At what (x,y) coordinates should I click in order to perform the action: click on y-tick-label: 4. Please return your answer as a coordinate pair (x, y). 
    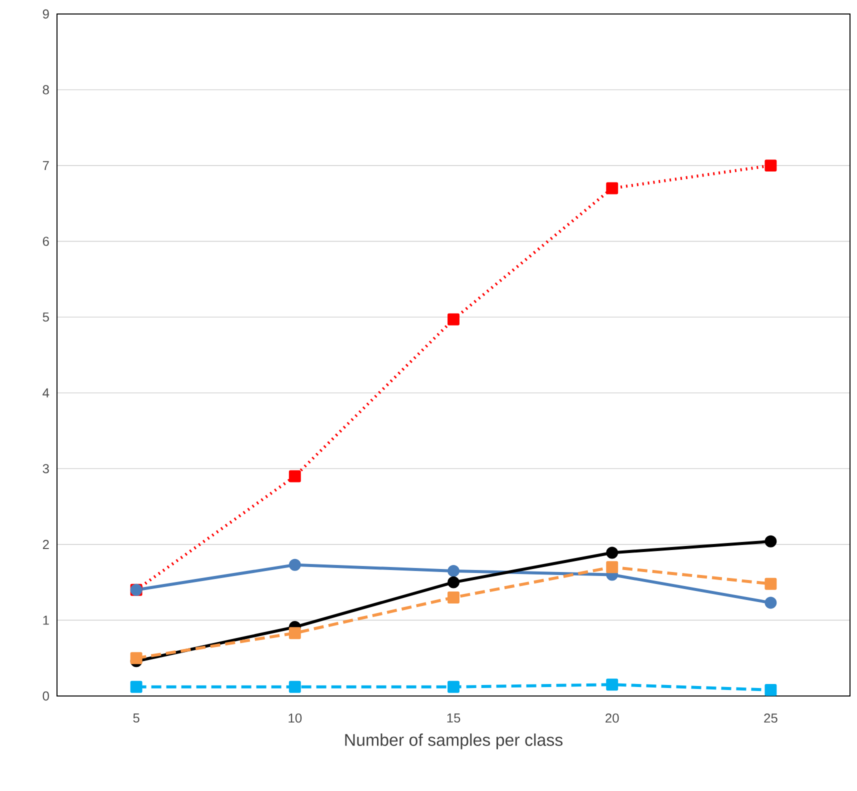
    Looking at the image, I should click on (46, 393).